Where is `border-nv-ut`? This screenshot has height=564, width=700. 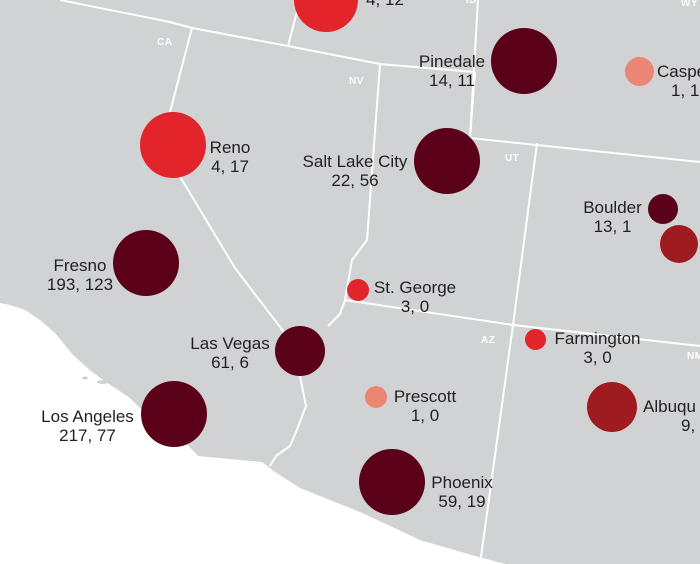
border-nv-ut is located at coordinates (354, 195).